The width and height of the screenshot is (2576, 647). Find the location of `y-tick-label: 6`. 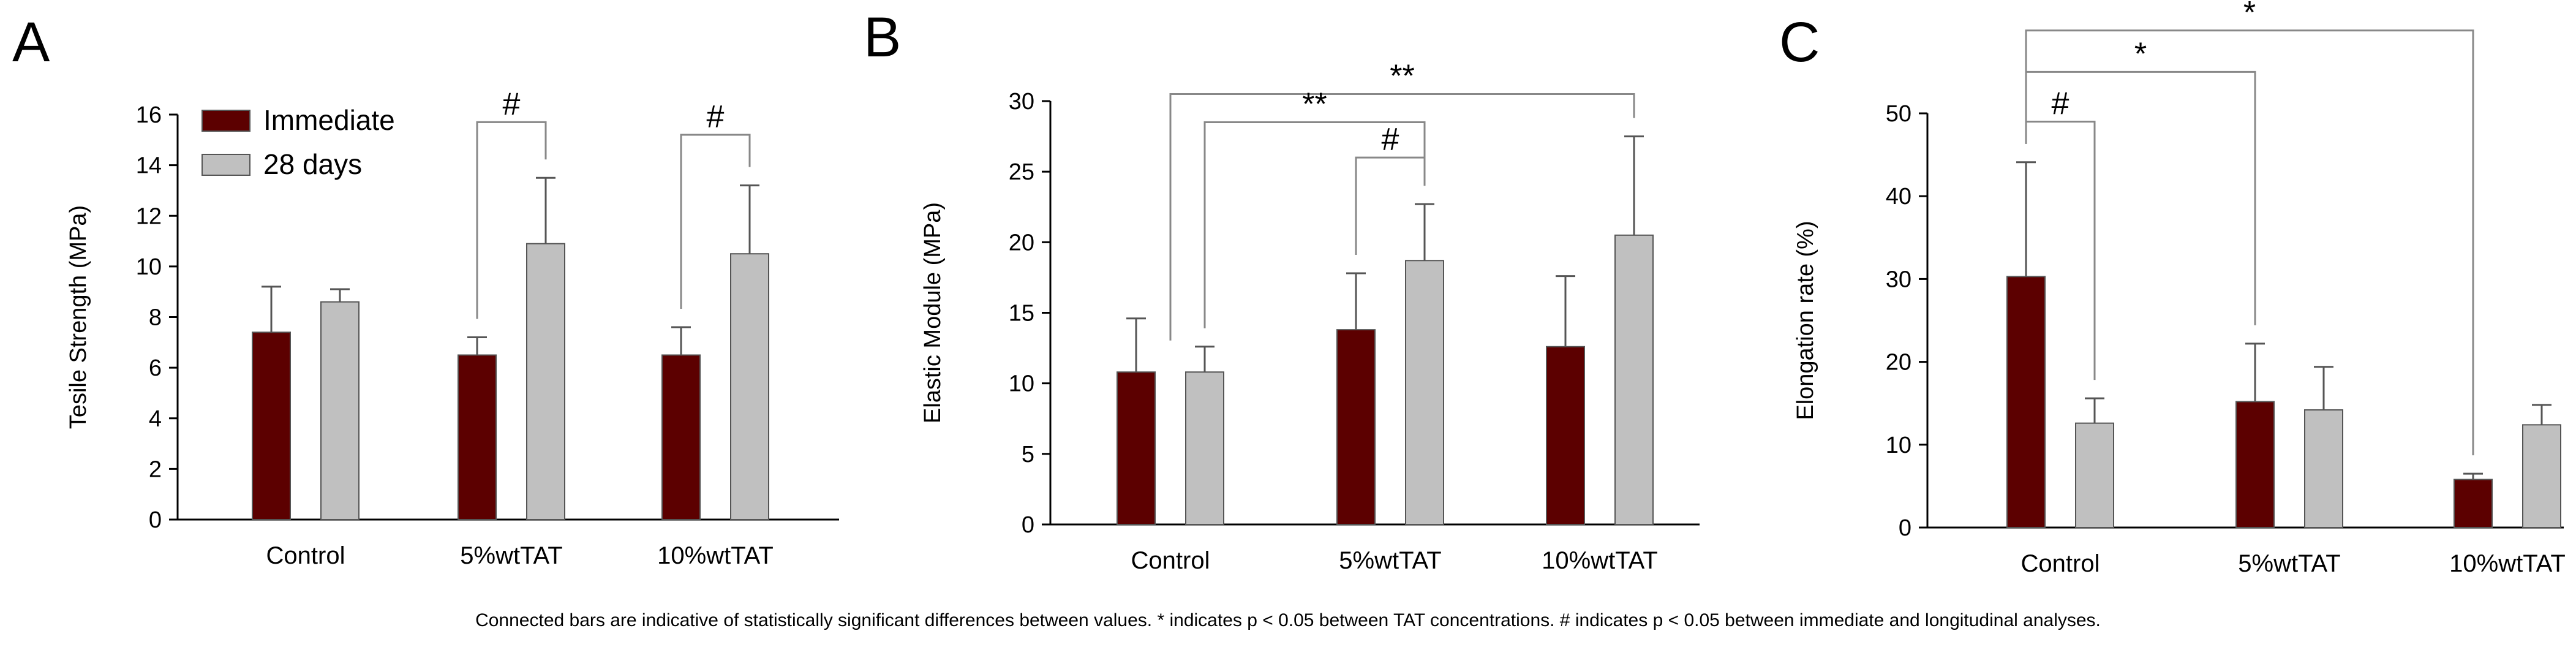

y-tick-label: 6 is located at coordinates (155, 368).